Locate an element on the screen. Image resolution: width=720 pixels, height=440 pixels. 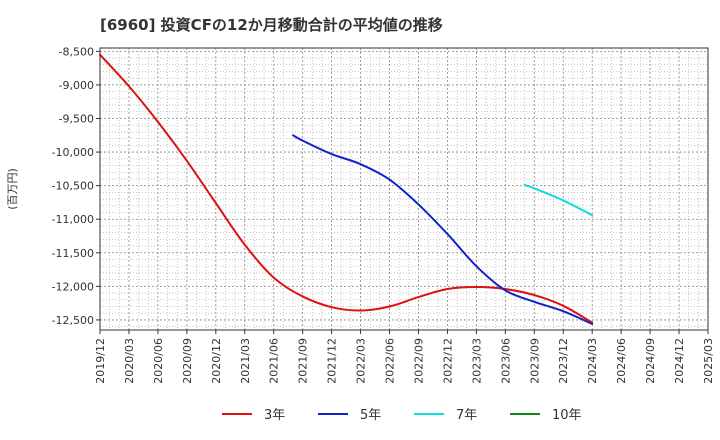
legend-label: 7年 is located at coordinates (466, 415).